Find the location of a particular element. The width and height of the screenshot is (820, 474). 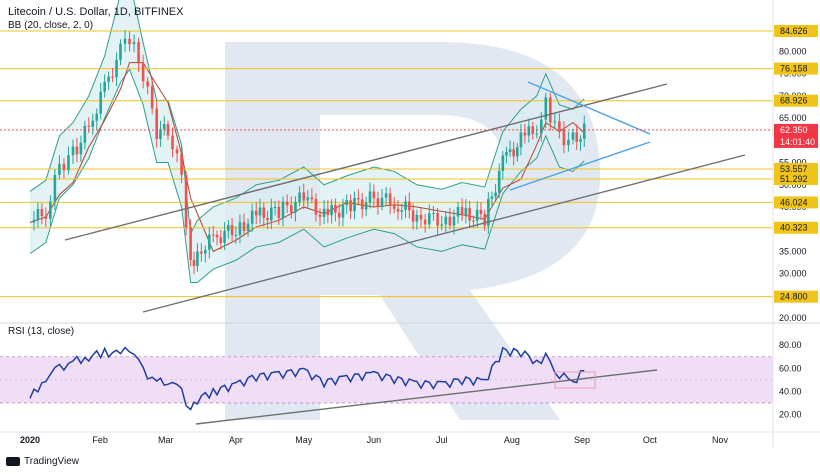

triangle-lower-line is located at coordinates (580, 166).